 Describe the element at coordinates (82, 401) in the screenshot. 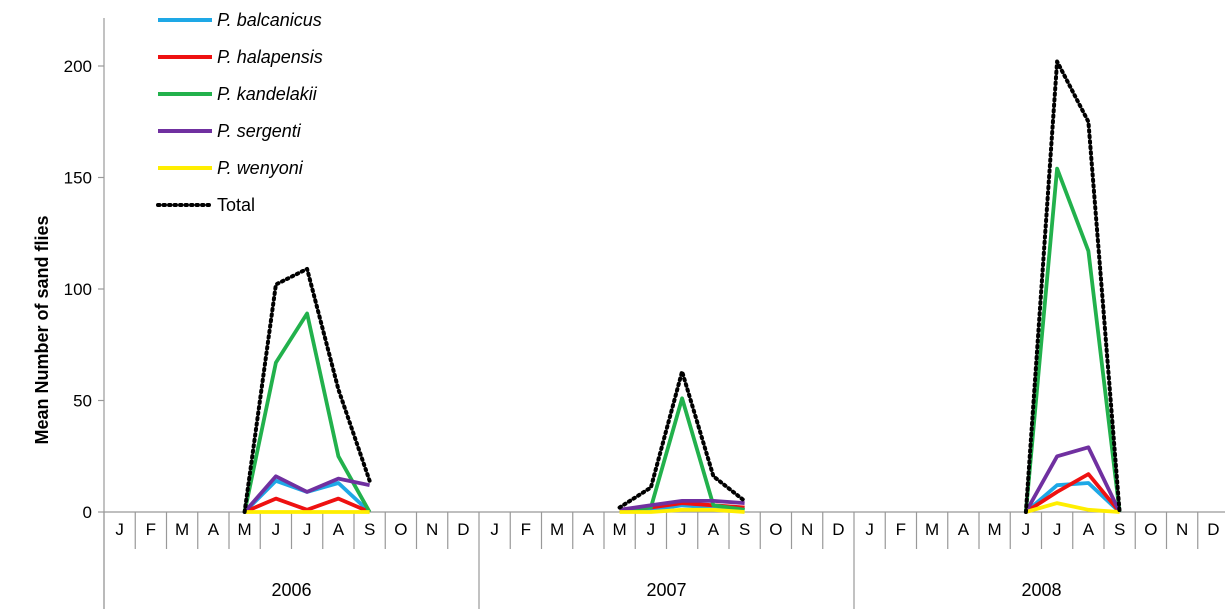

I see `y-tick-label: 50` at that location.